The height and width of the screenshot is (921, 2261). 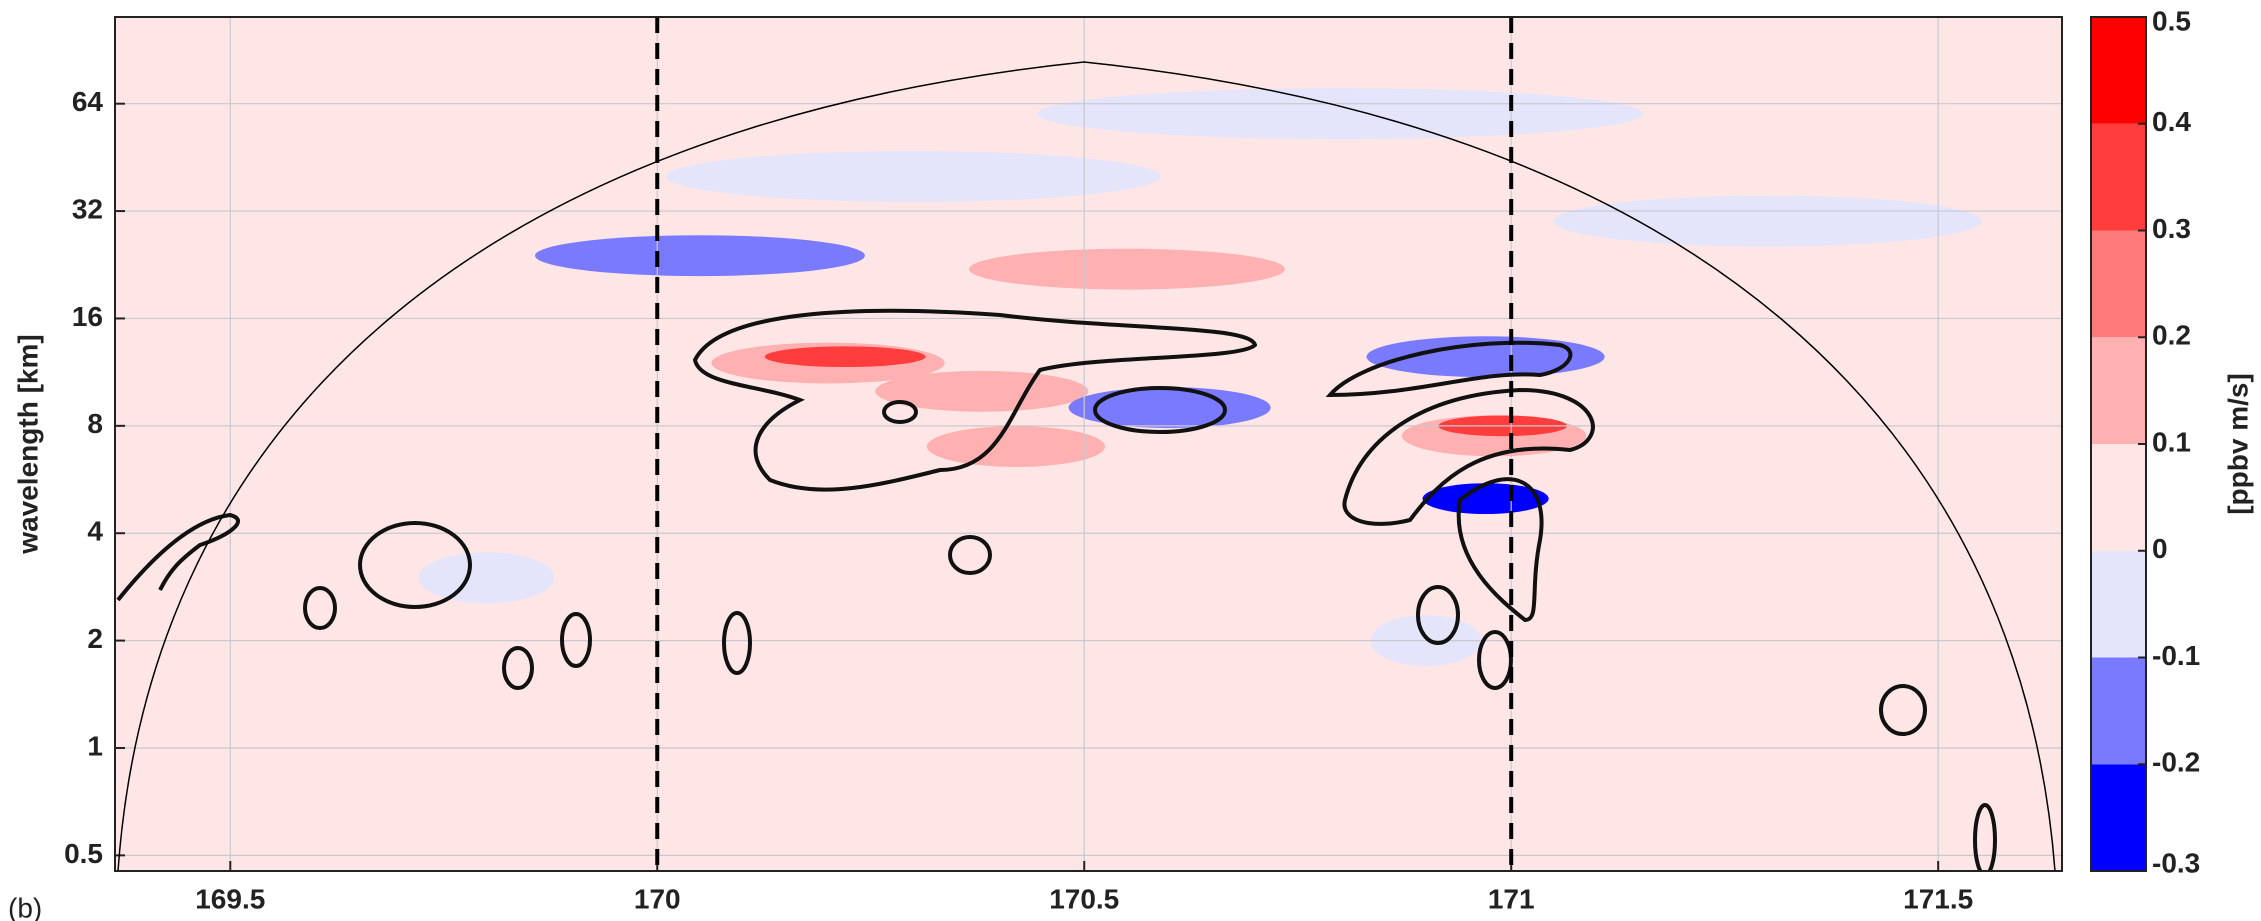 I want to click on panel-label: (b), so click(x=25, y=906).